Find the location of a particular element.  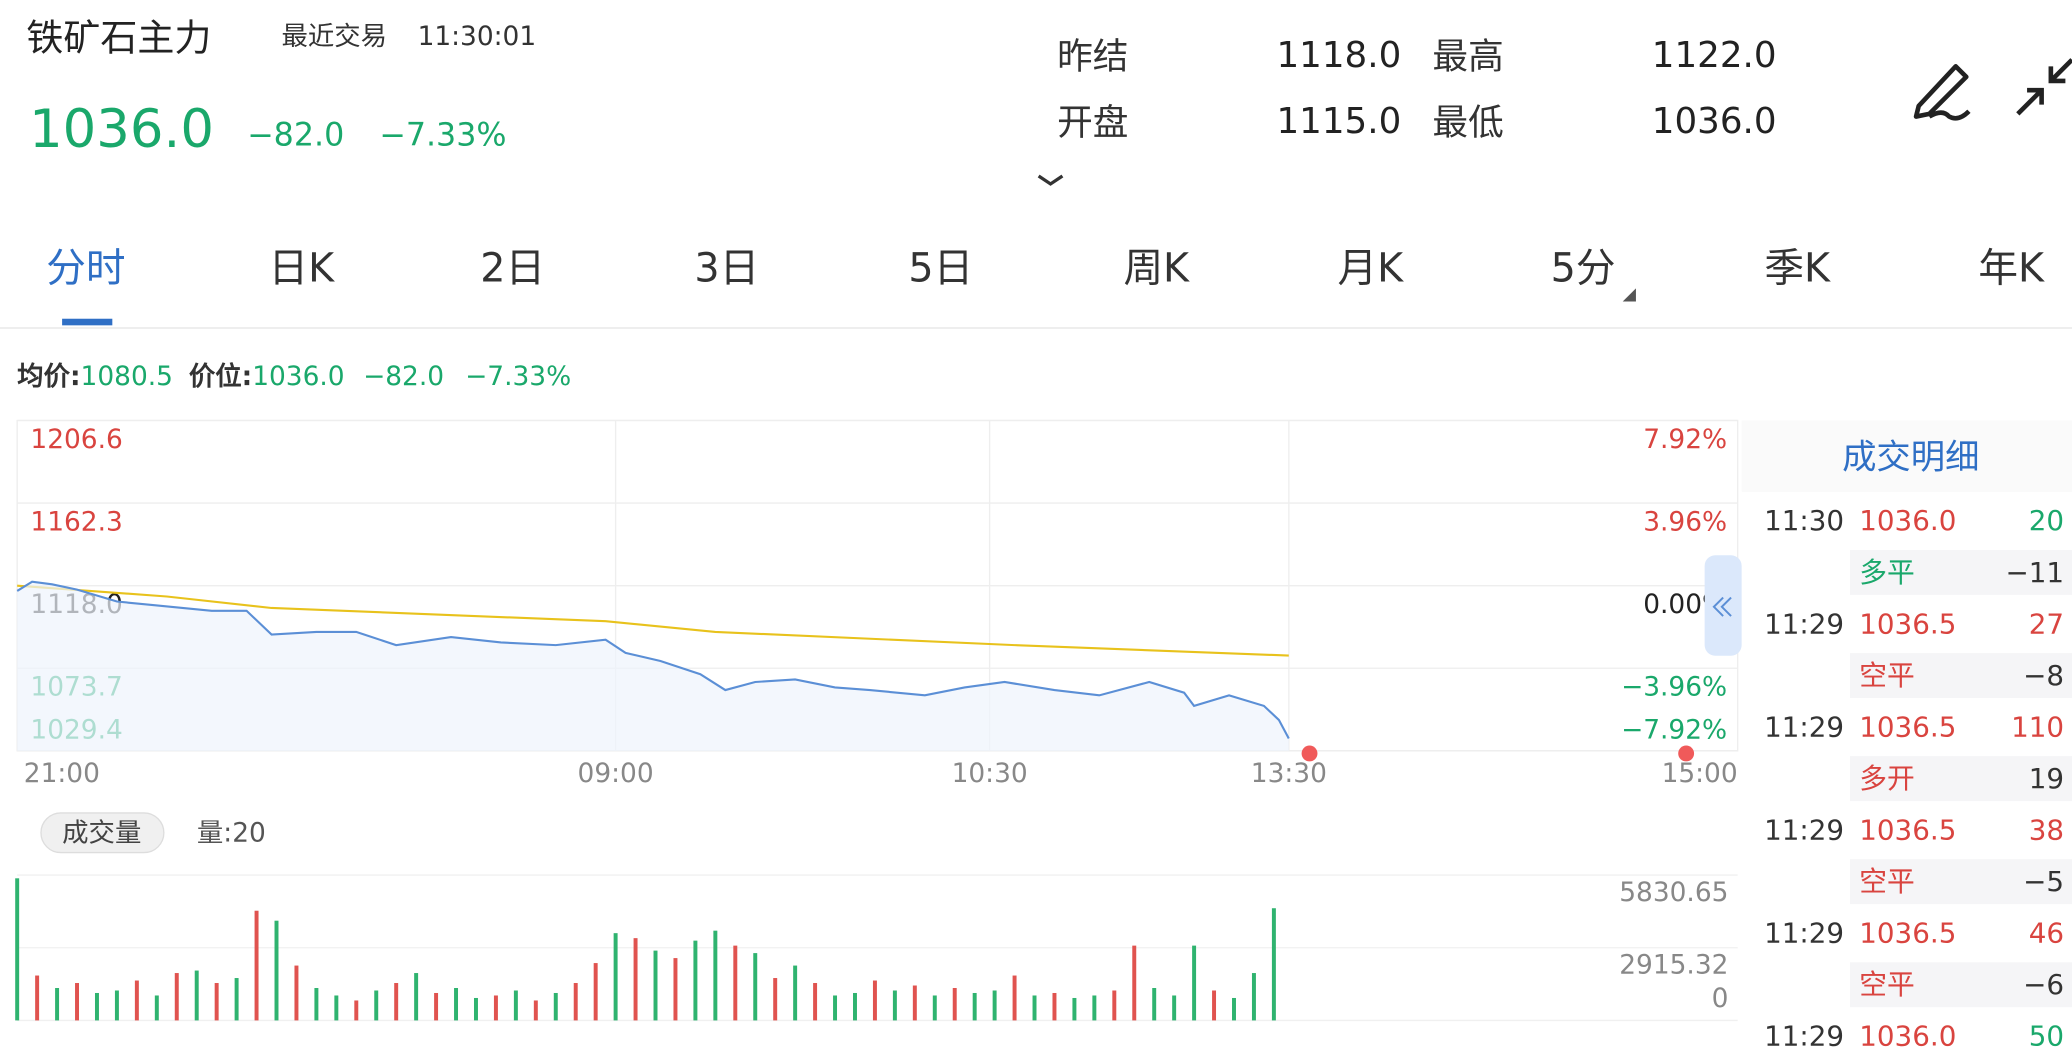

y-tick-label: 1162.3 is located at coordinates (76, 521).